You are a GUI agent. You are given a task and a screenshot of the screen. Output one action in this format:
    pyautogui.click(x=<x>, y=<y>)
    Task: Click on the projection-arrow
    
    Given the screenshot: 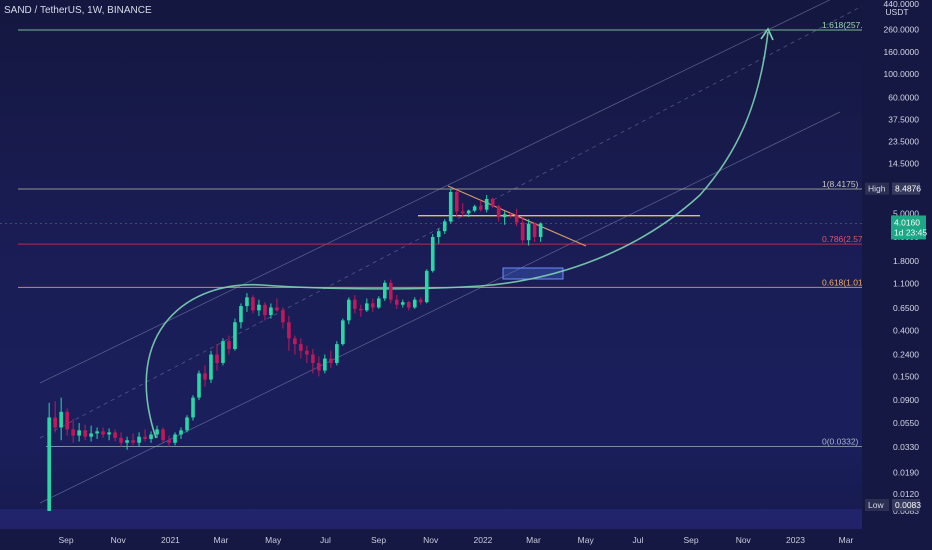 What is the action you would take?
    pyautogui.click(x=767, y=34)
    